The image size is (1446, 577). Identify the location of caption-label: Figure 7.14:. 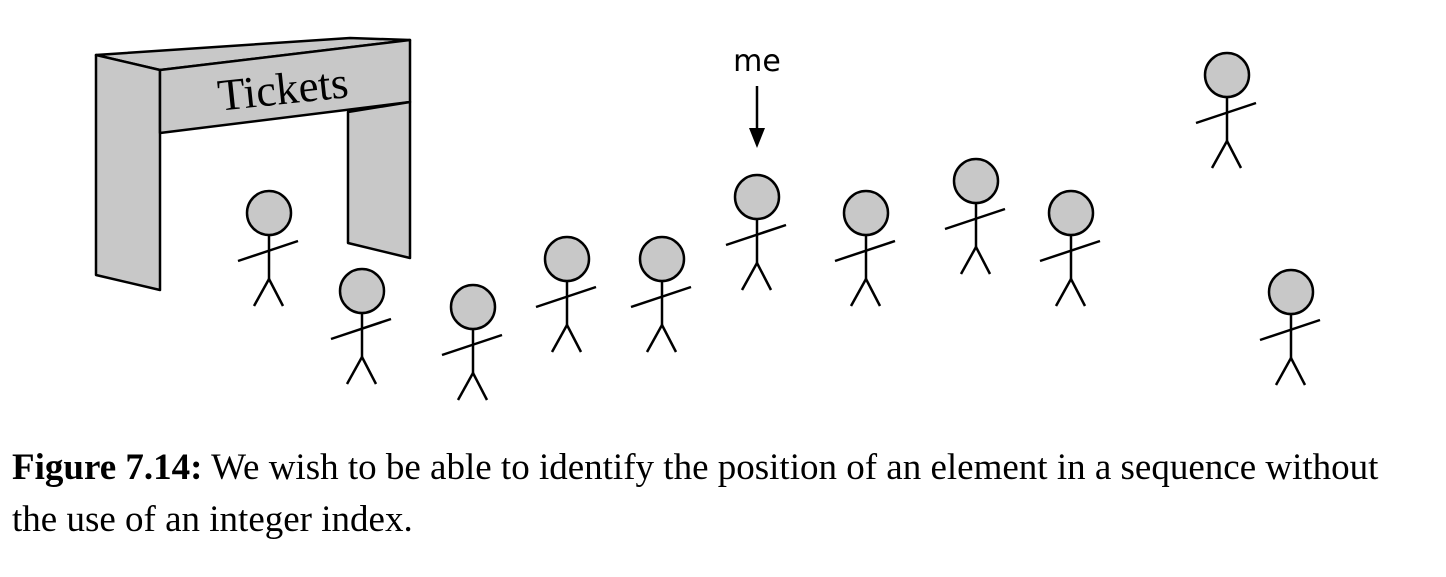
(107, 467).